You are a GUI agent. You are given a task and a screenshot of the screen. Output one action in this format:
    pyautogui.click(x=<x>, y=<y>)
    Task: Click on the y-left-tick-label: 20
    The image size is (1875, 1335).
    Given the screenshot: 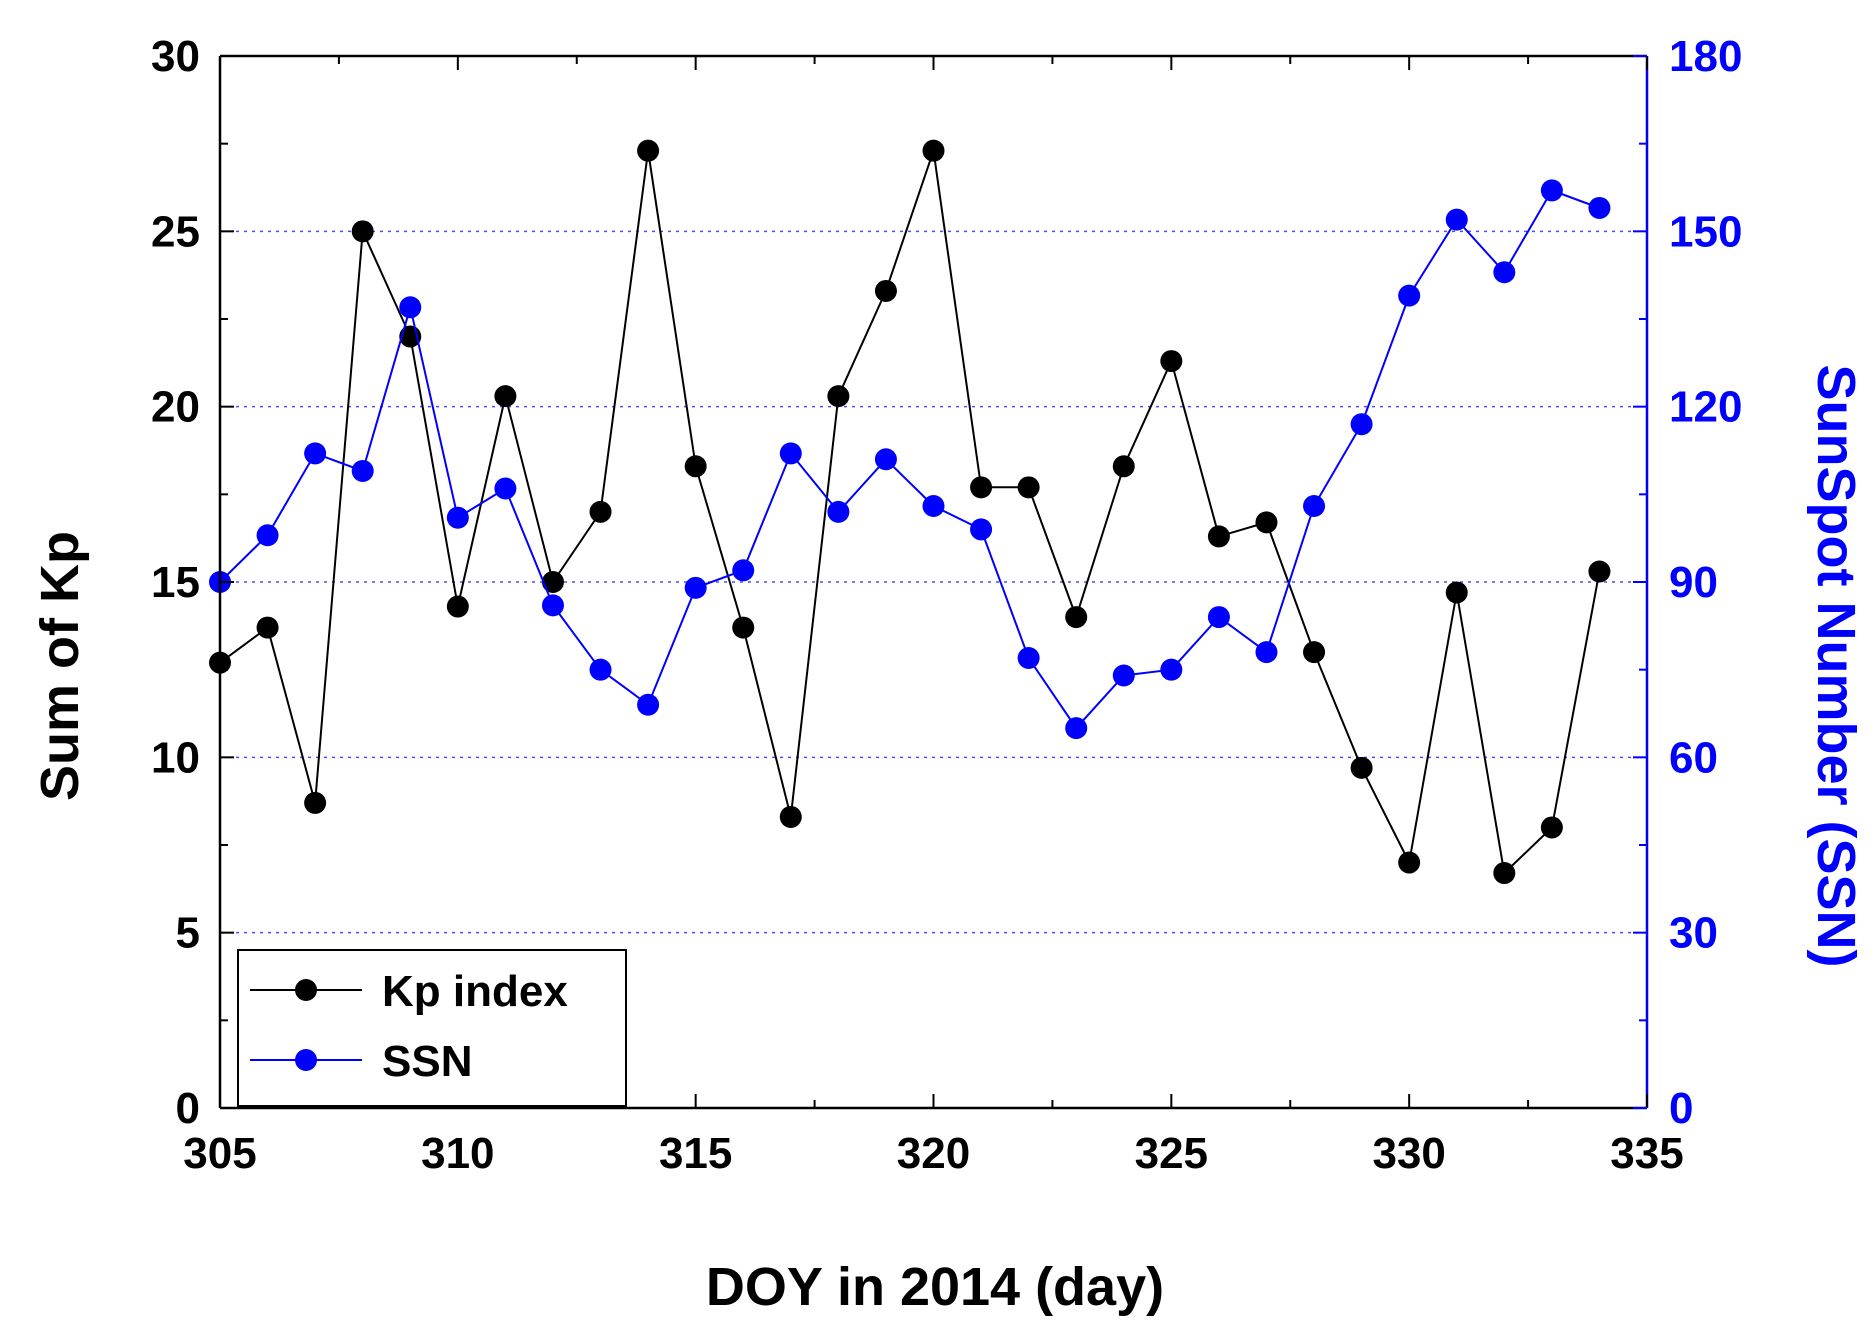 What is the action you would take?
    pyautogui.click(x=175, y=407)
    